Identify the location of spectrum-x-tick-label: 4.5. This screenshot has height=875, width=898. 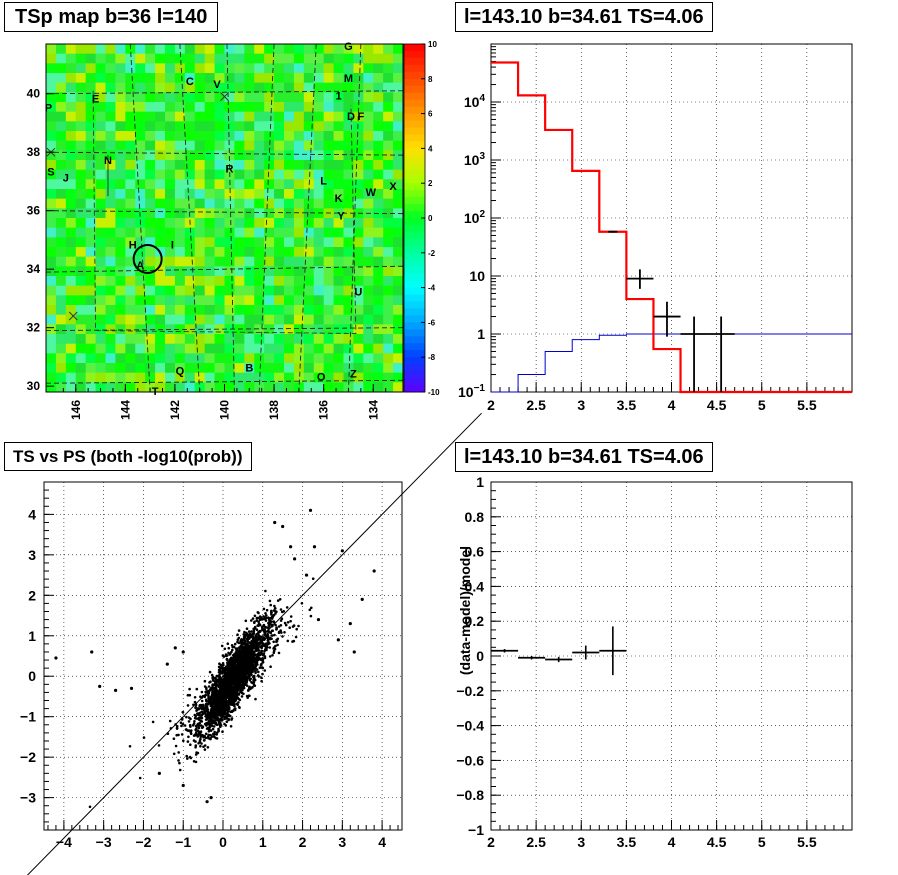
(717, 405).